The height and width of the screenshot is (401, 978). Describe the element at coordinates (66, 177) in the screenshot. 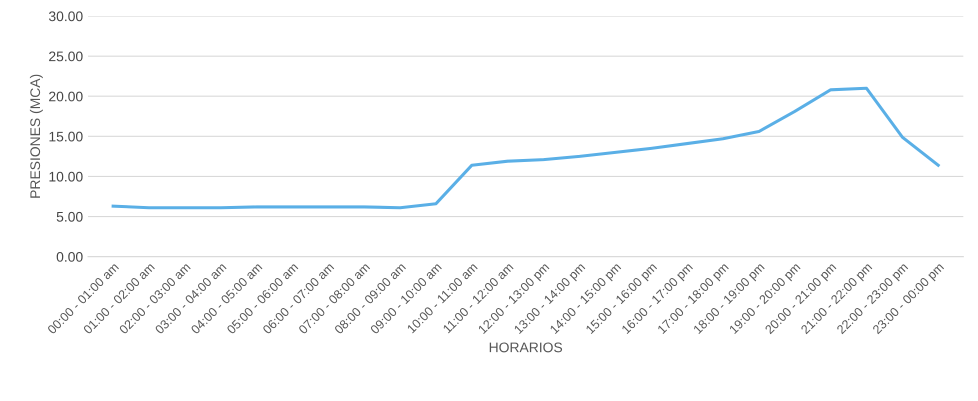

I see `y-tick-label: 10.00` at that location.